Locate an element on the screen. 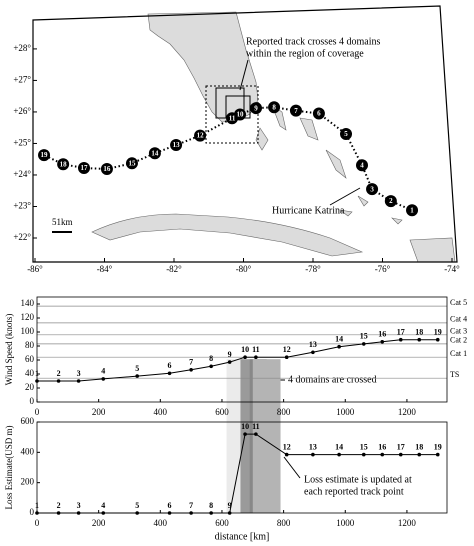 The image size is (474, 546). track-point-label: 4 is located at coordinates (362, 165).